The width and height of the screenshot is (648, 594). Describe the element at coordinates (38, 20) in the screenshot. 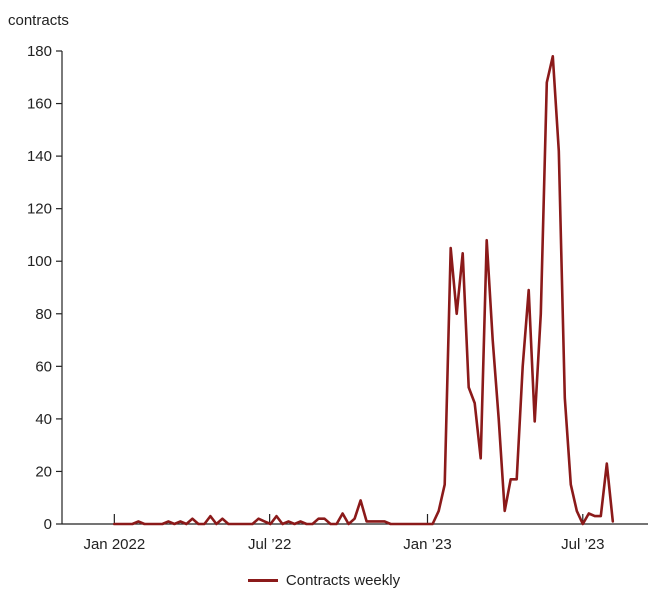

I see `y-axis-unit-label: contracts` at that location.